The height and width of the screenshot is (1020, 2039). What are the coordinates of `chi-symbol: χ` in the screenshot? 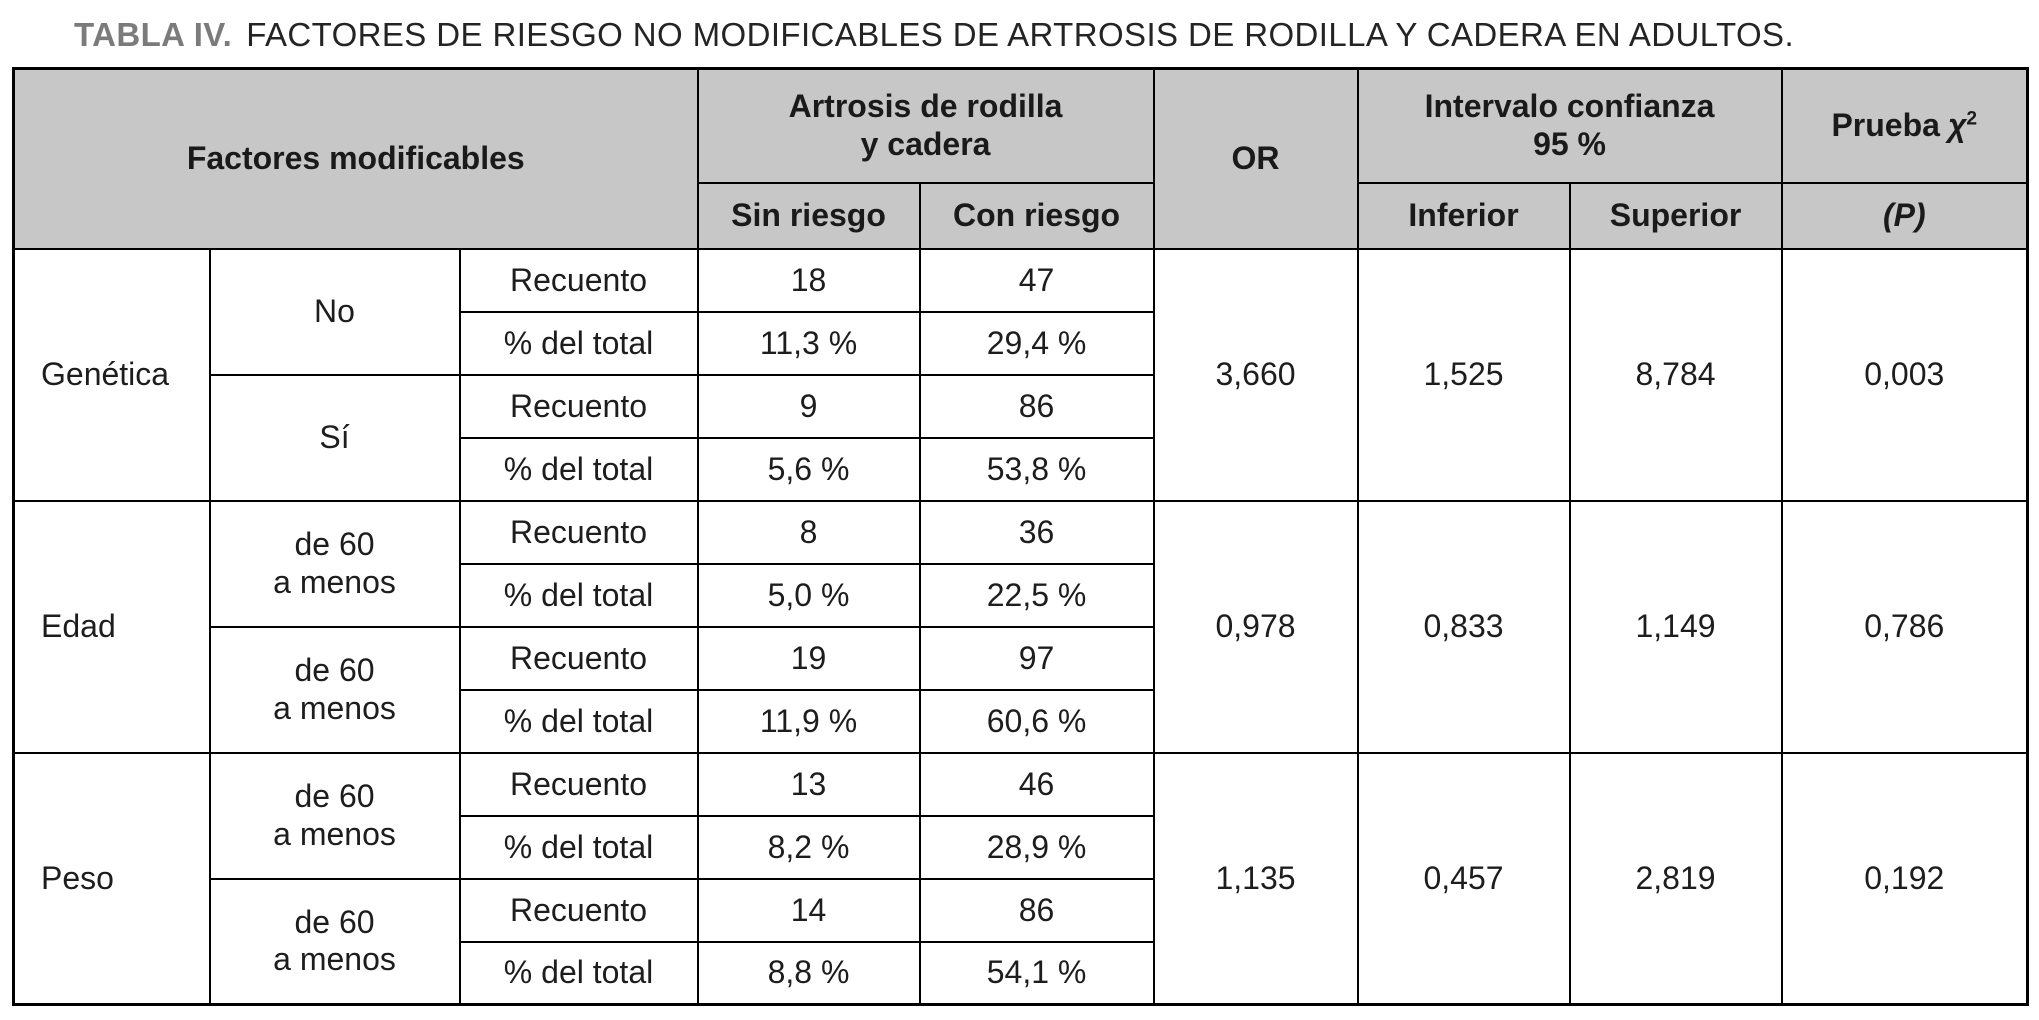 It's located at (1957, 125).